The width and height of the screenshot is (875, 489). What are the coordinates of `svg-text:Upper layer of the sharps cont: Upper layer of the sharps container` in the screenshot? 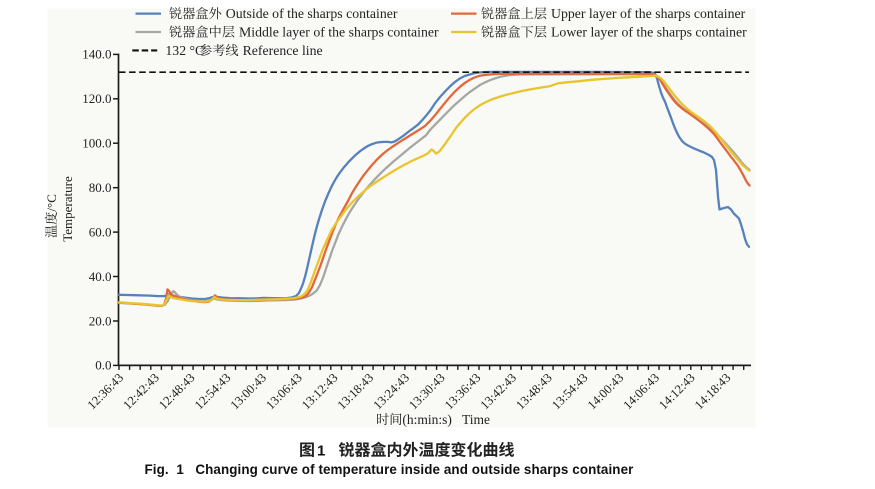 It's located at (648, 13).